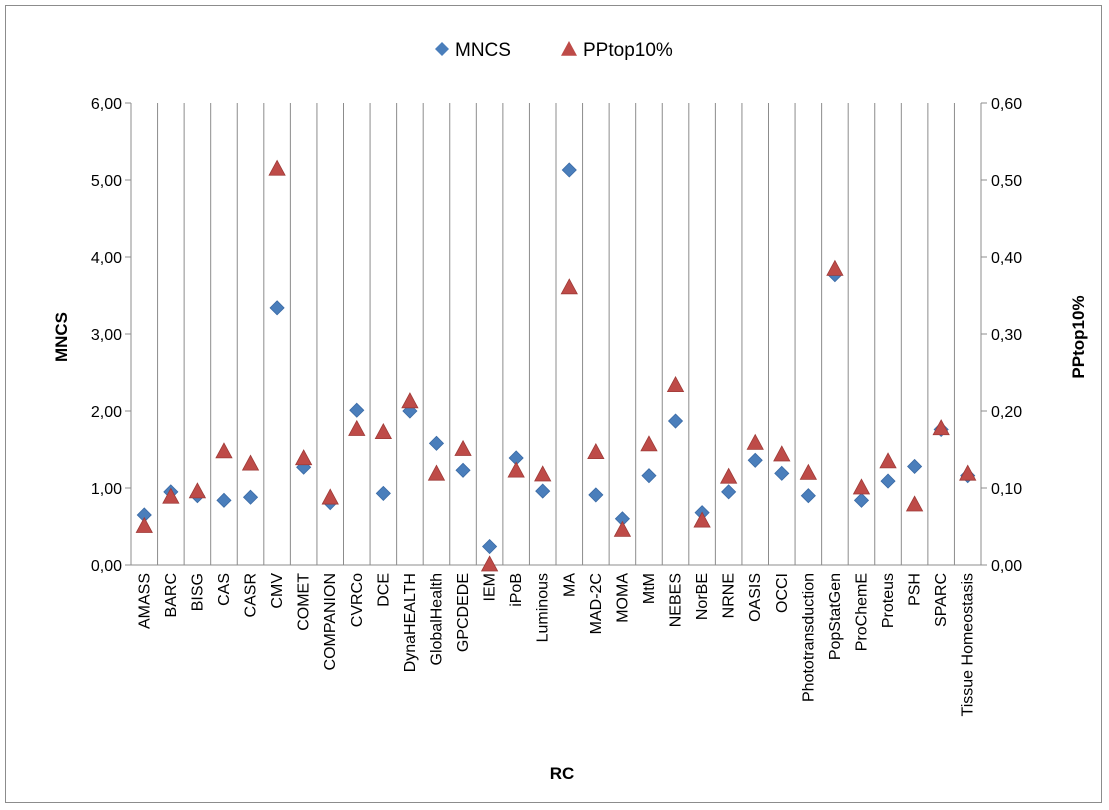  Describe the element at coordinates (941, 427) in the screenshot. I see `point-pptop10-sparc` at that location.